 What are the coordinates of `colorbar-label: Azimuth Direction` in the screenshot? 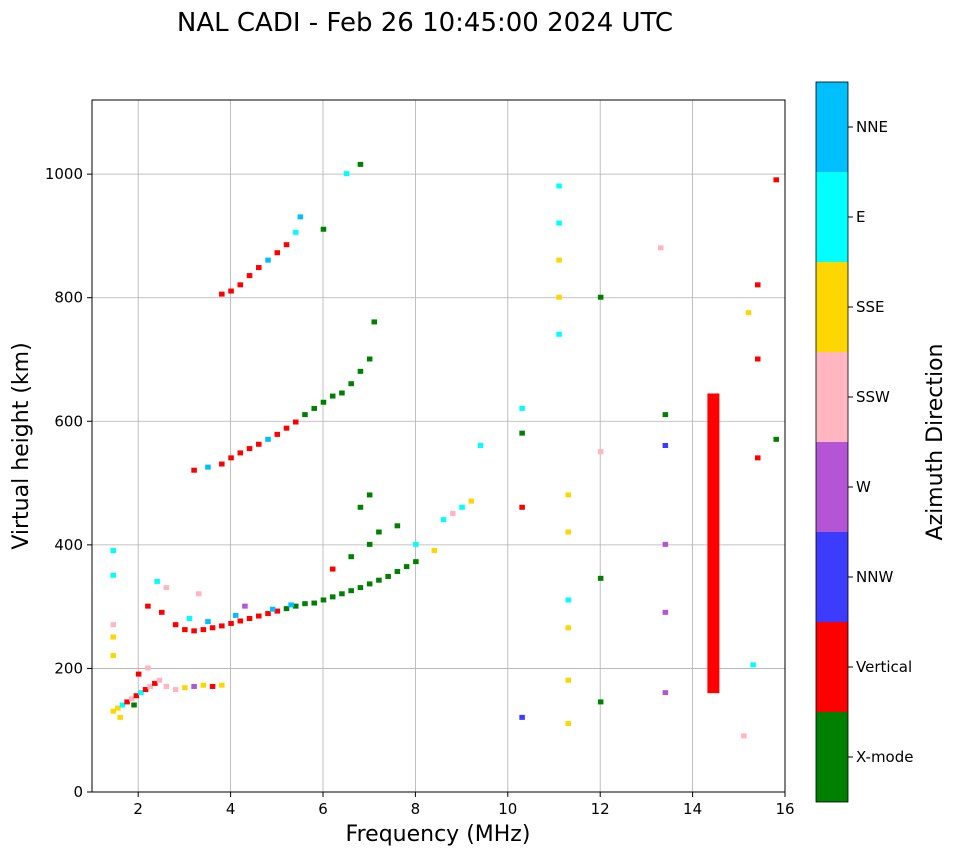 It's located at (935, 441).